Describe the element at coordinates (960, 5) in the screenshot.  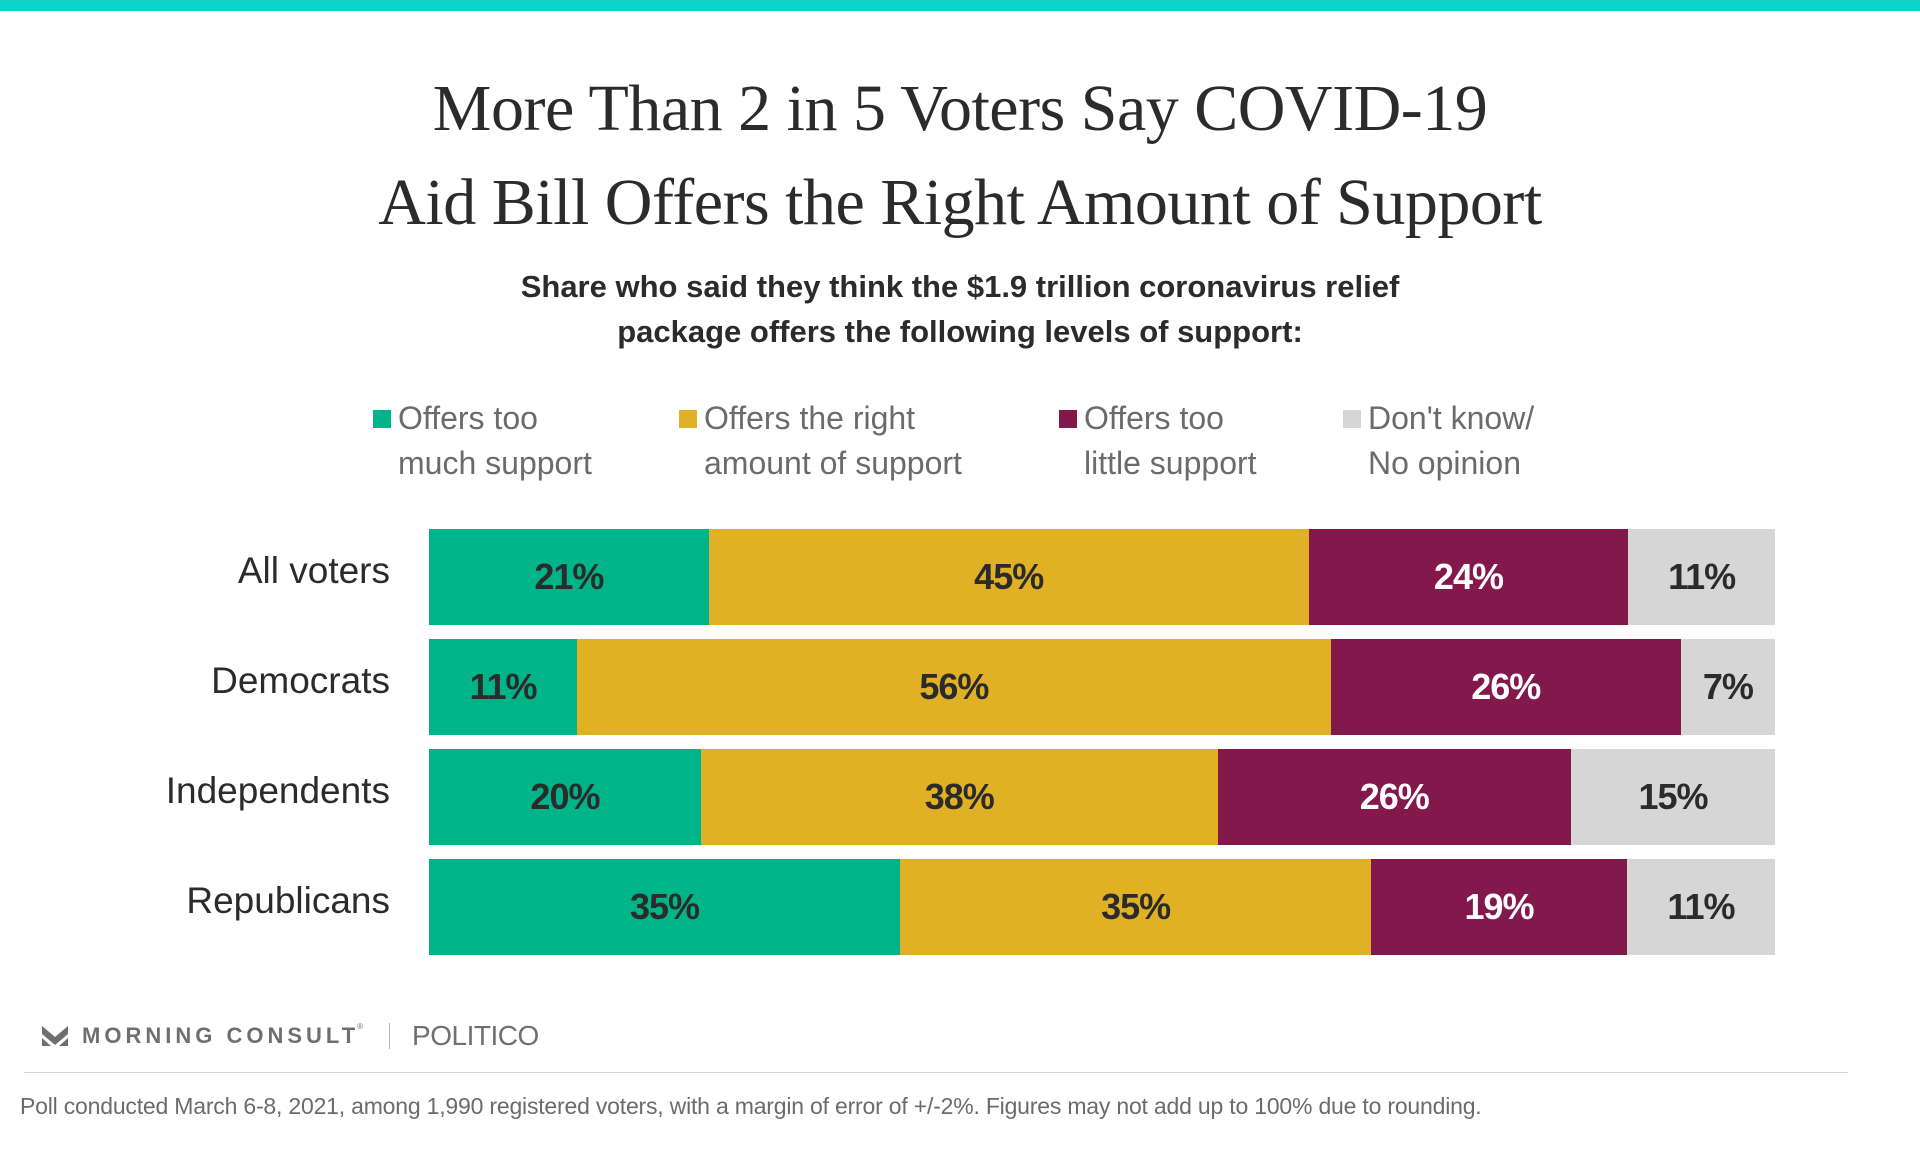
I see `top-accent-stripe` at that location.